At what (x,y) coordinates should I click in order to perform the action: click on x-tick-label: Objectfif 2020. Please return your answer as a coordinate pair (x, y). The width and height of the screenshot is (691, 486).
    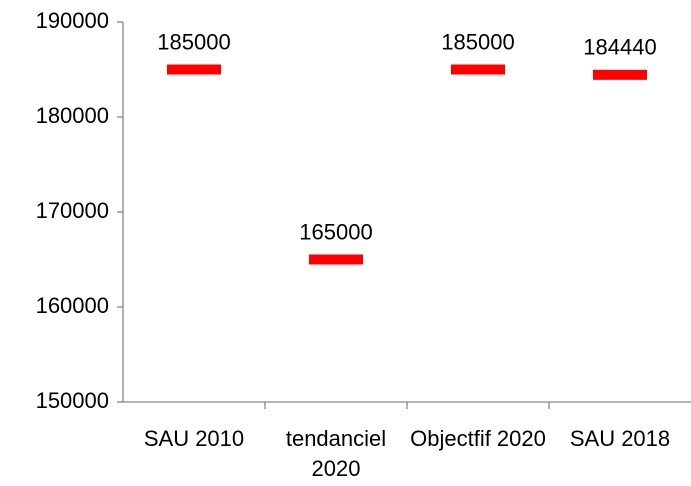
    Looking at the image, I should click on (478, 438).